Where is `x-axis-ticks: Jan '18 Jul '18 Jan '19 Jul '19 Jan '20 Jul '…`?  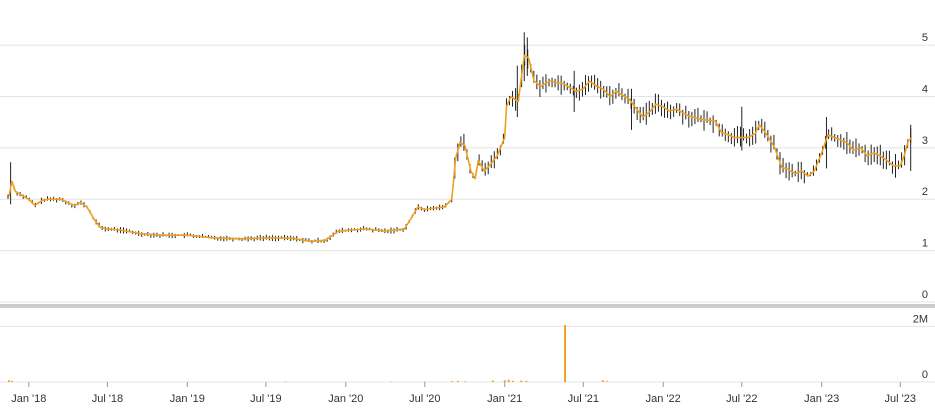
x-axis-ticks: Jan '18 Jul '18 Jan '19 Jul '19 Jan '20 Jul '… is located at coordinates (463, 393).